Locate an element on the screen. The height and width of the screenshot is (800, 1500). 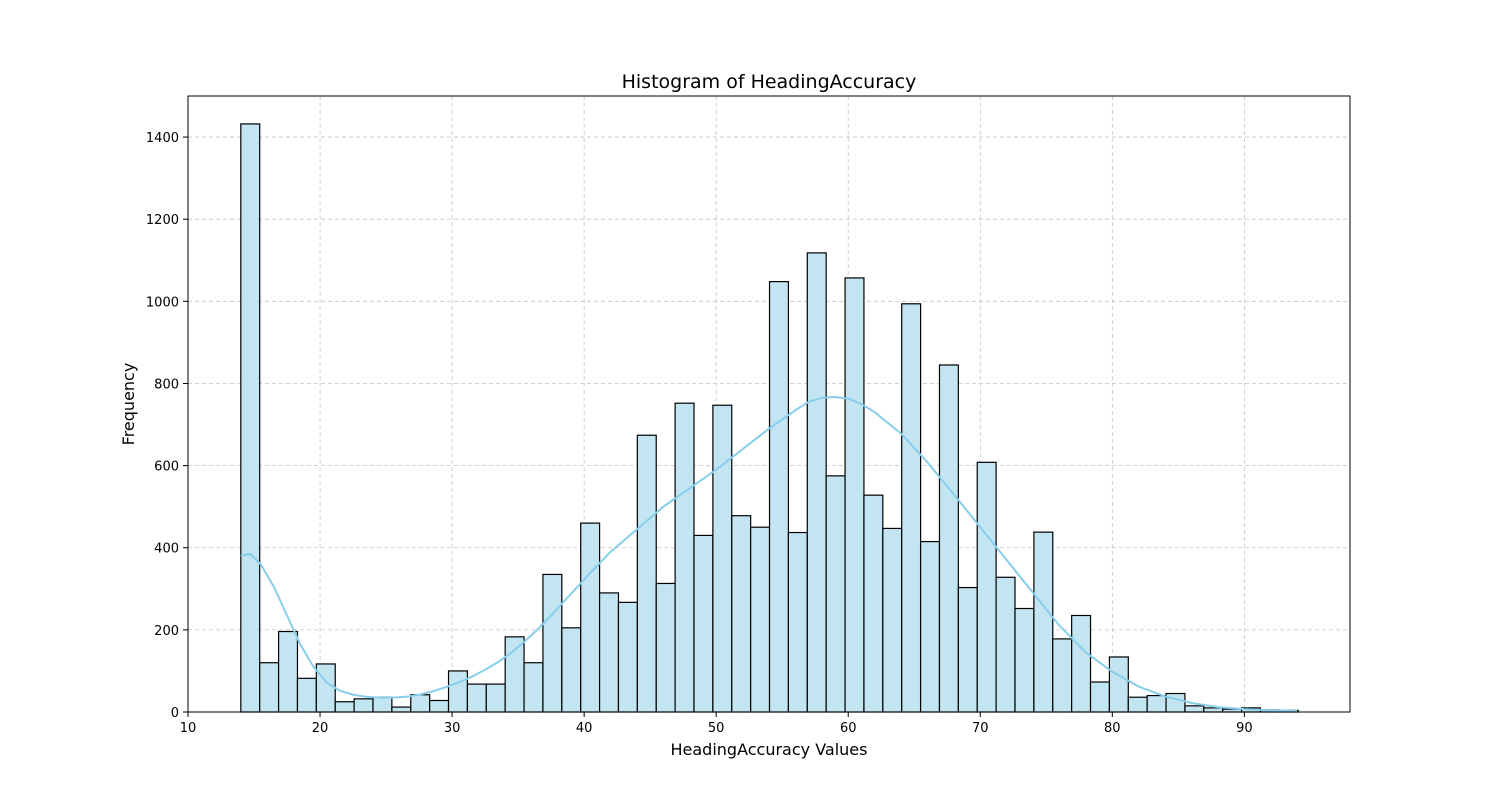
y-axis-title: Frequency is located at coordinates (128, 404).